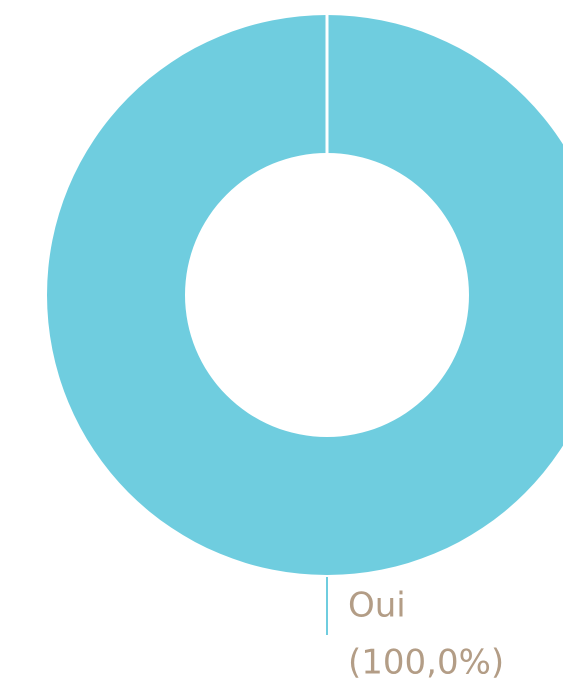  What do you see at coordinates (377, 606) in the screenshot?
I see `slice-label: Oui` at bounding box center [377, 606].